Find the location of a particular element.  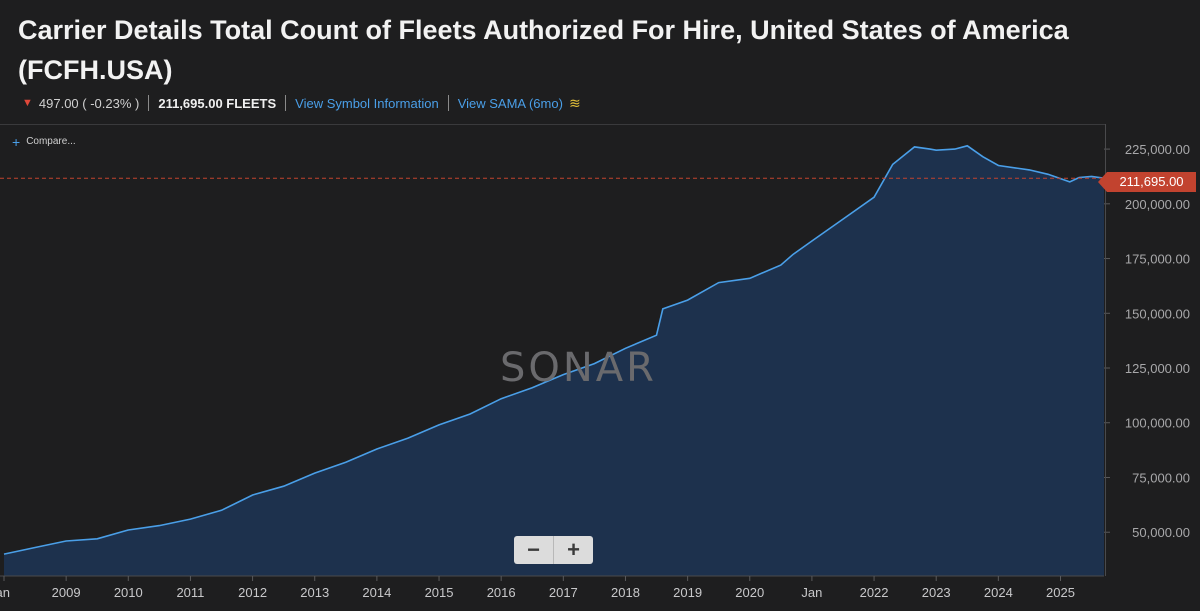

y-axis-line is located at coordinates (1105, 350).